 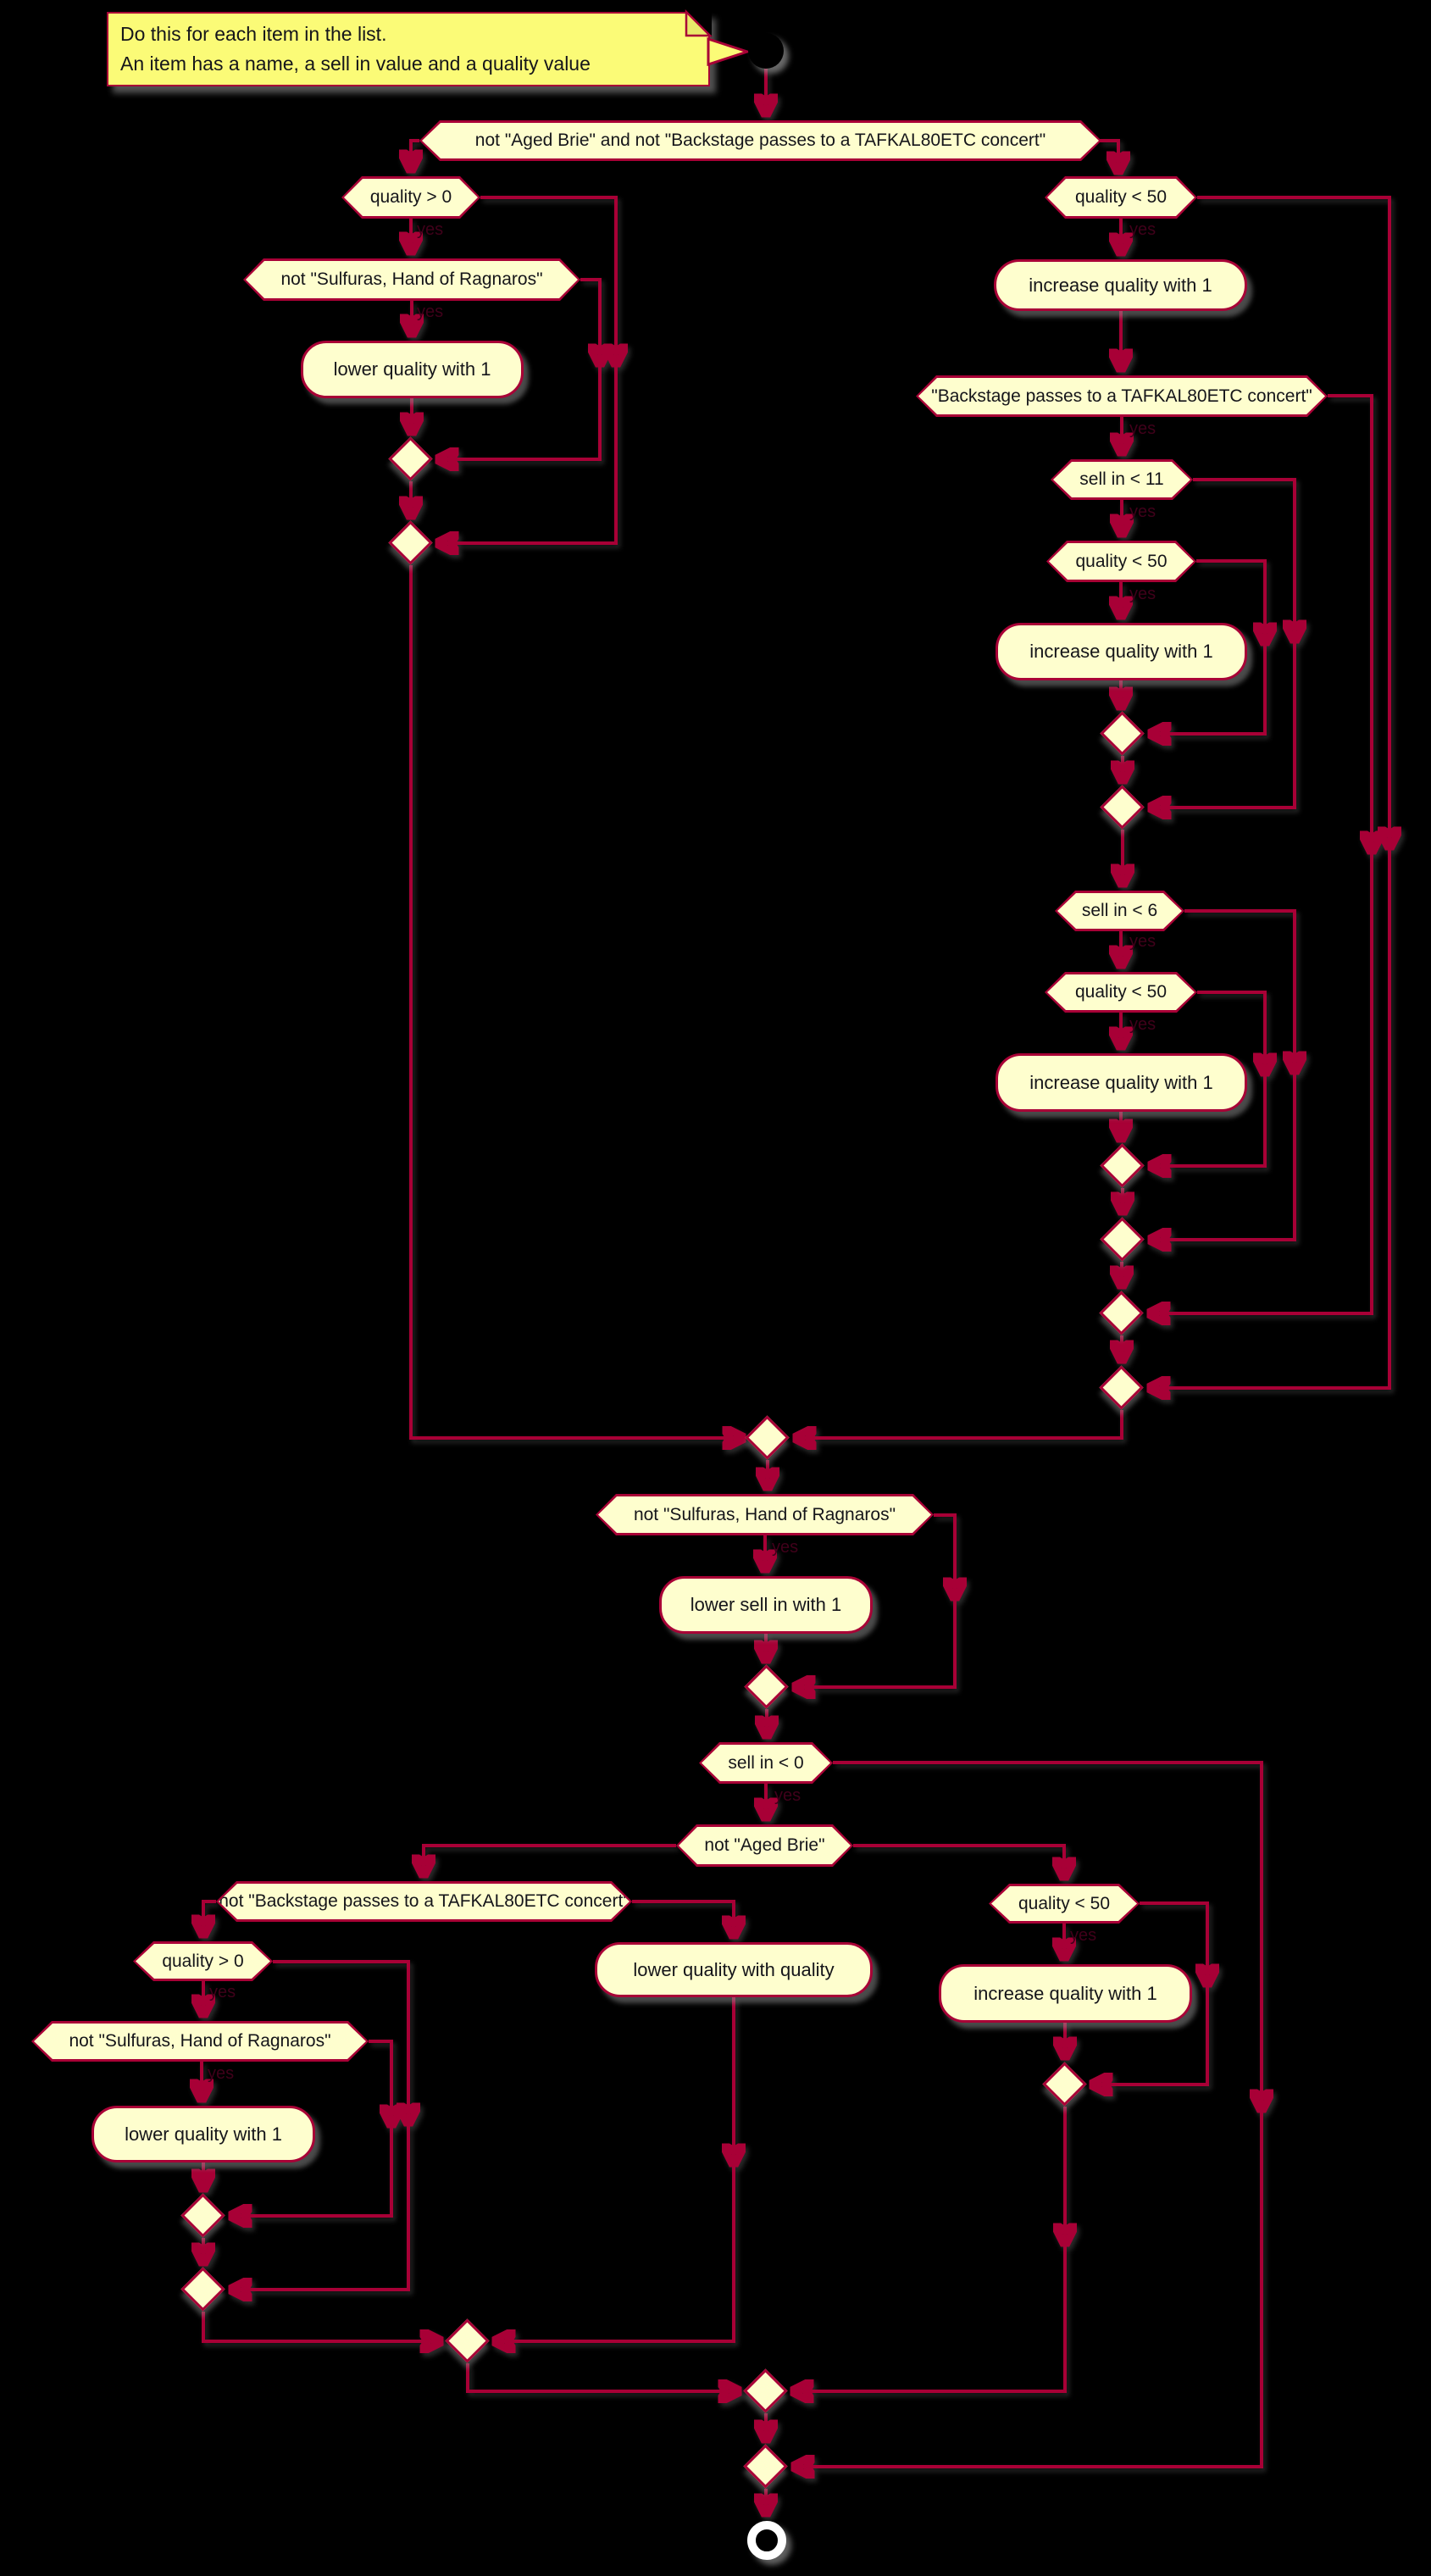 What do you see at coordinates (412, 369) in the screenshot?
I see `activity-lower-quality-1: lower quality with 1` at bounding box center [412, 369].